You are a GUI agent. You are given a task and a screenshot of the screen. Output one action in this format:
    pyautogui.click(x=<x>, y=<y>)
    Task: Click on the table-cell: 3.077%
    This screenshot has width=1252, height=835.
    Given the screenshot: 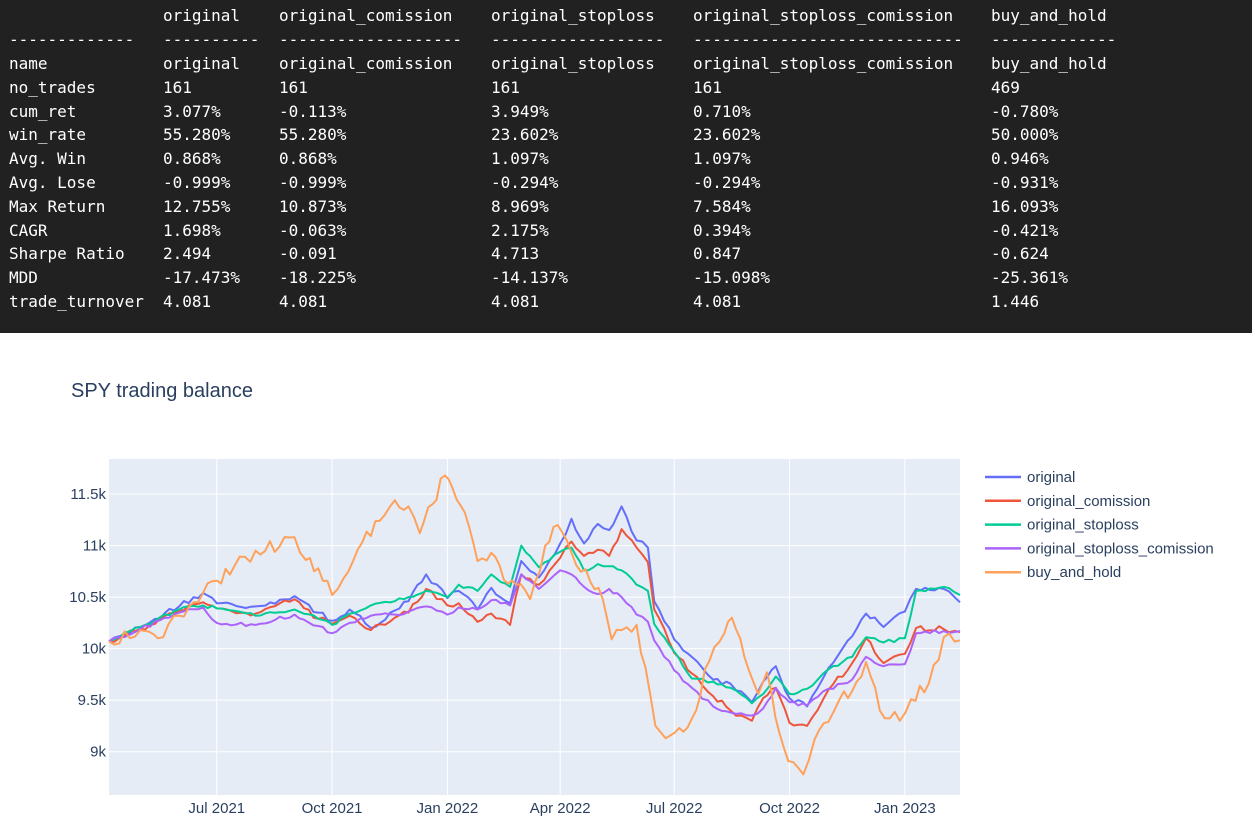 What is the action you would take?
    pyautogui.click(x=192, y=111)
    